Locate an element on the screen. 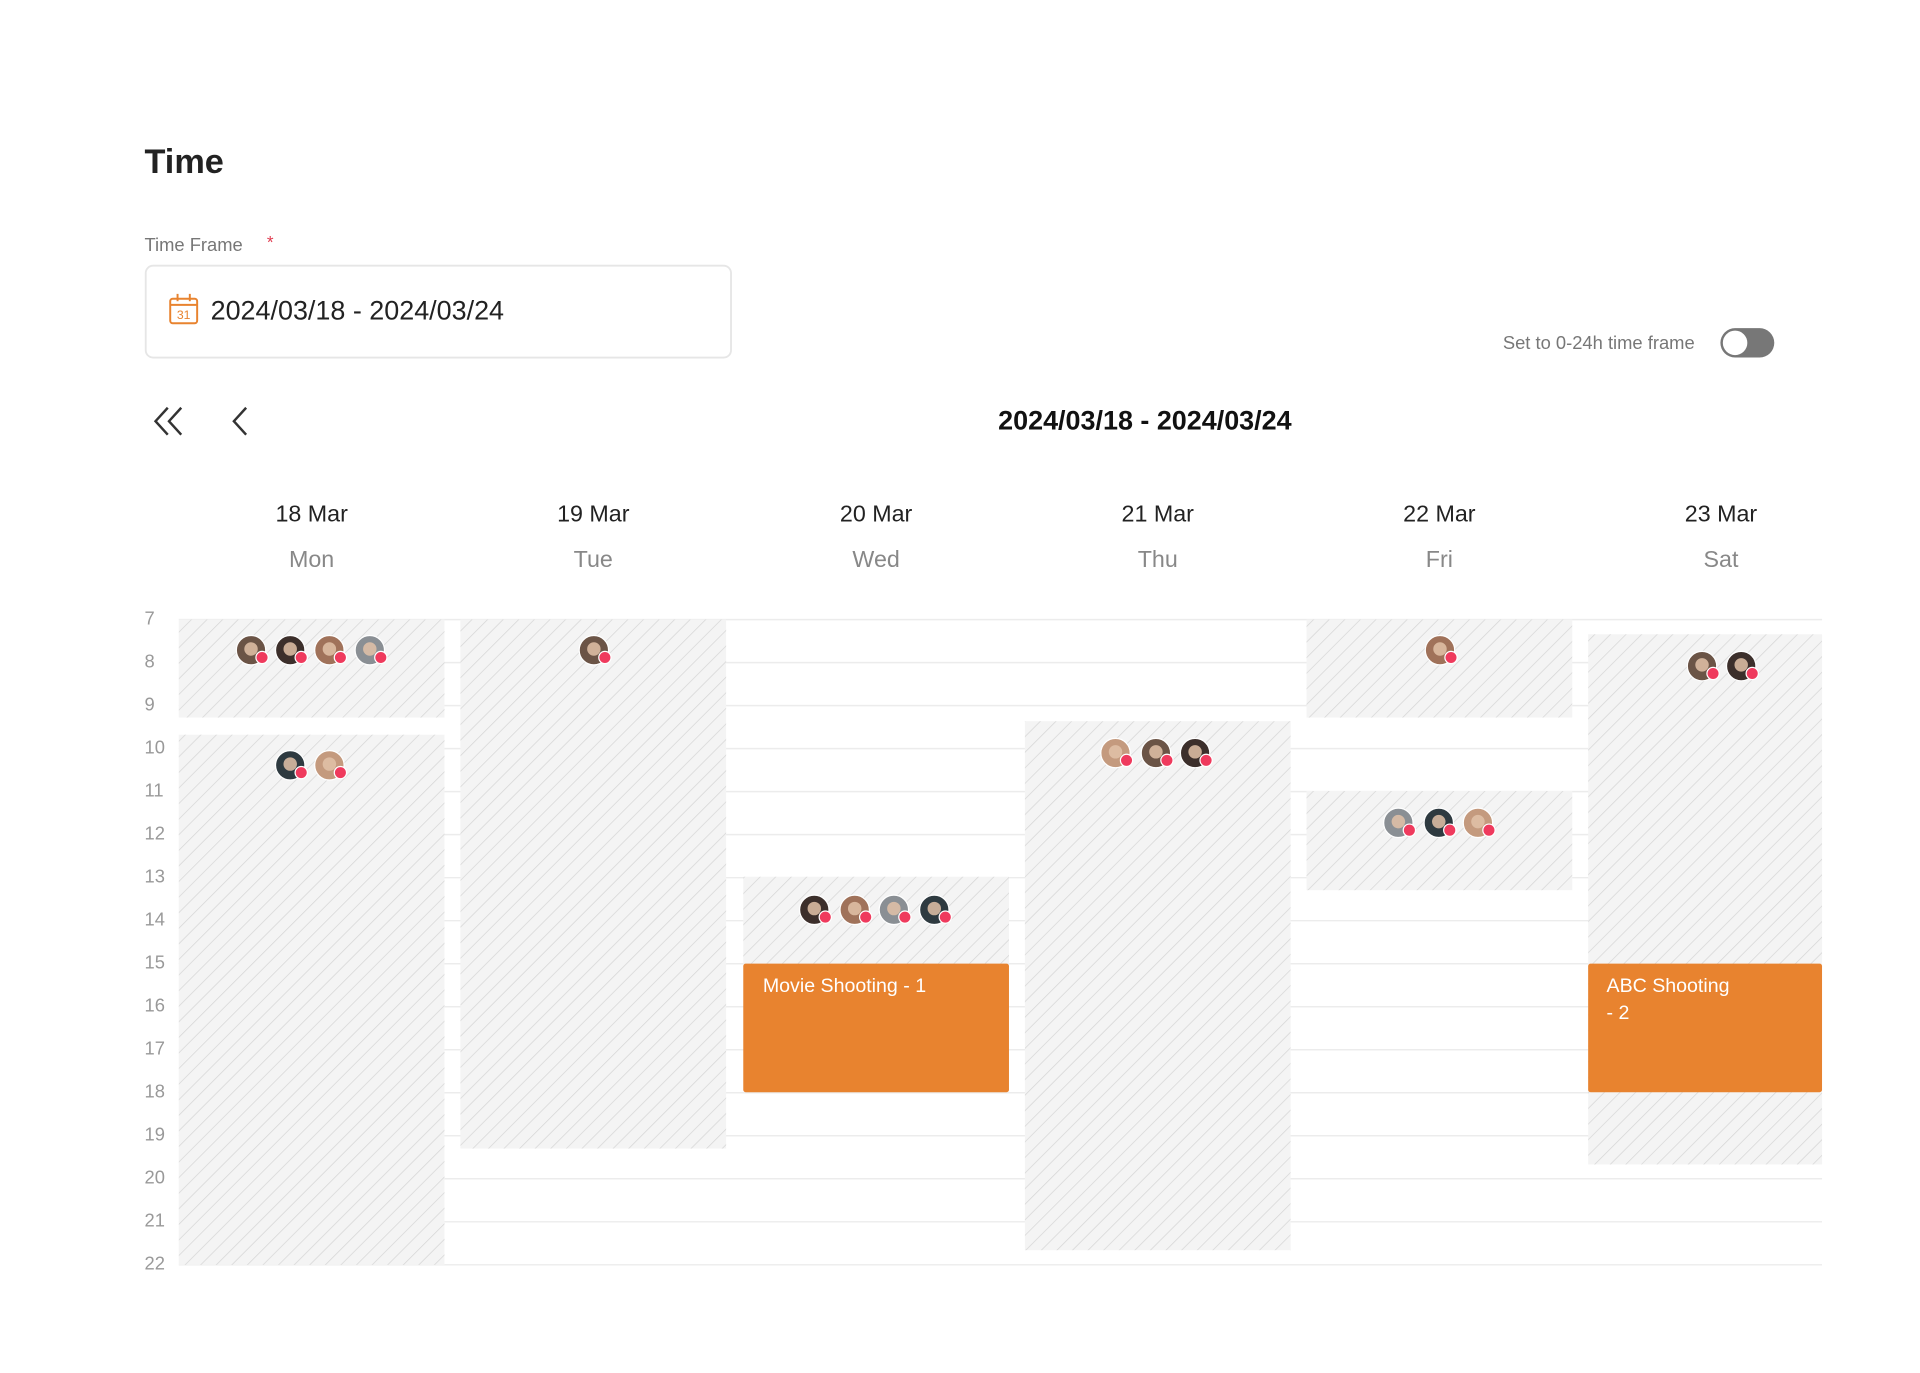 The width and height of the screenshot is (1920, 1373). required-mark: * is located at coordinates (270, 242).